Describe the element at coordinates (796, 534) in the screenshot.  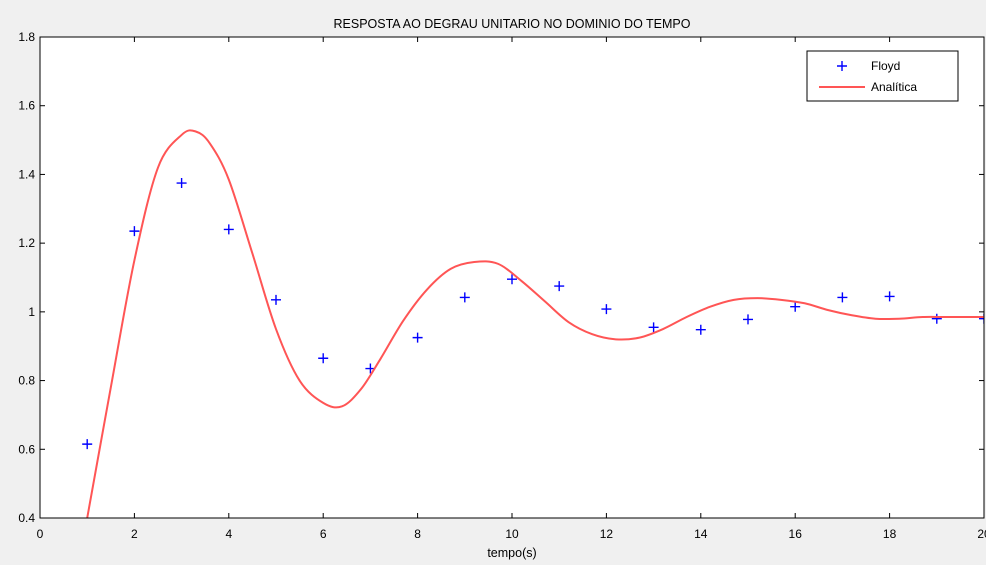
I see `x-tick-label: 16` at that location.